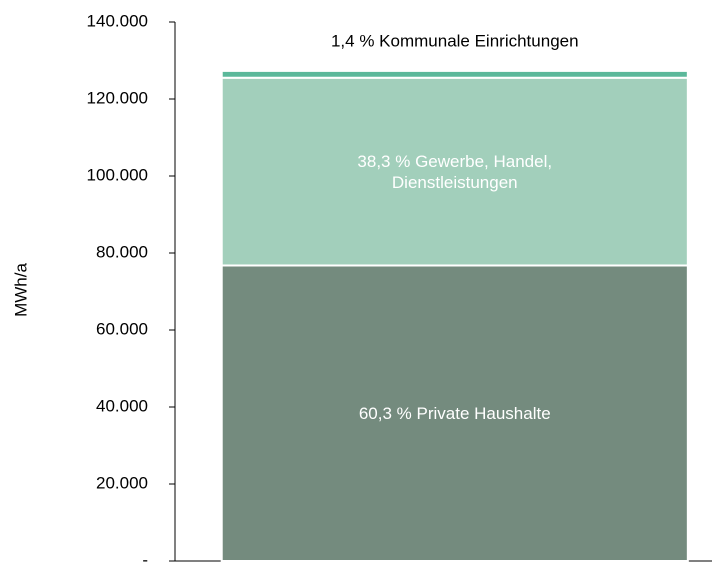 This screenshot has width=725, height=563. What do you see at coordinates (455, 40) in the screenshot?
I see `segment-label: 1,4 % Kommunale Einrichtungen` at bounding box center [455, 40].